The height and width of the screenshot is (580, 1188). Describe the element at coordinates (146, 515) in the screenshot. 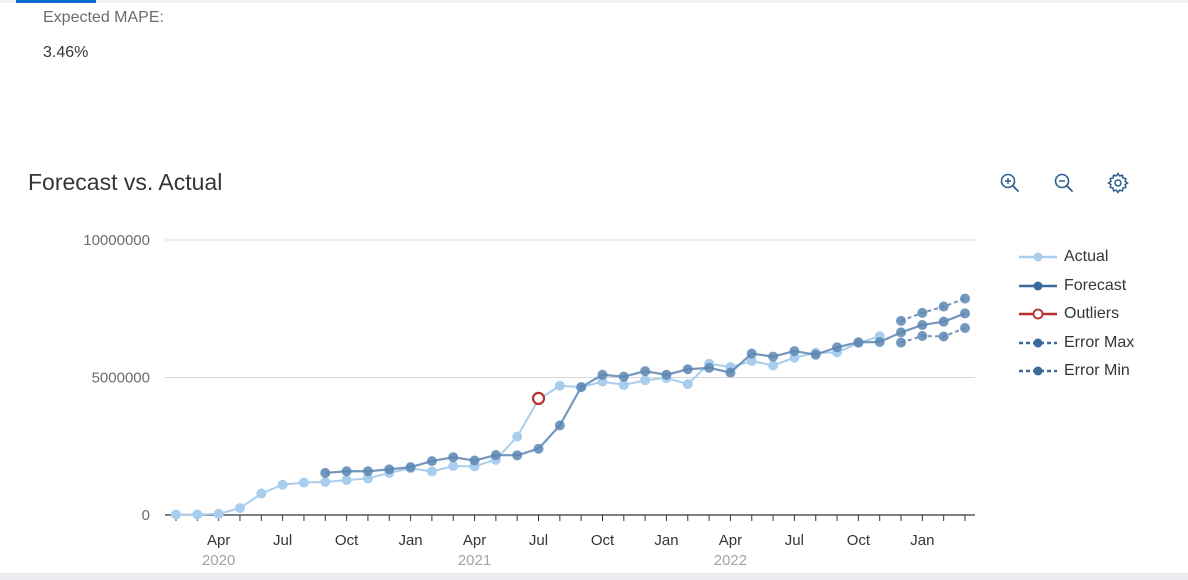

I see `y-tick-label: 0` at that location.